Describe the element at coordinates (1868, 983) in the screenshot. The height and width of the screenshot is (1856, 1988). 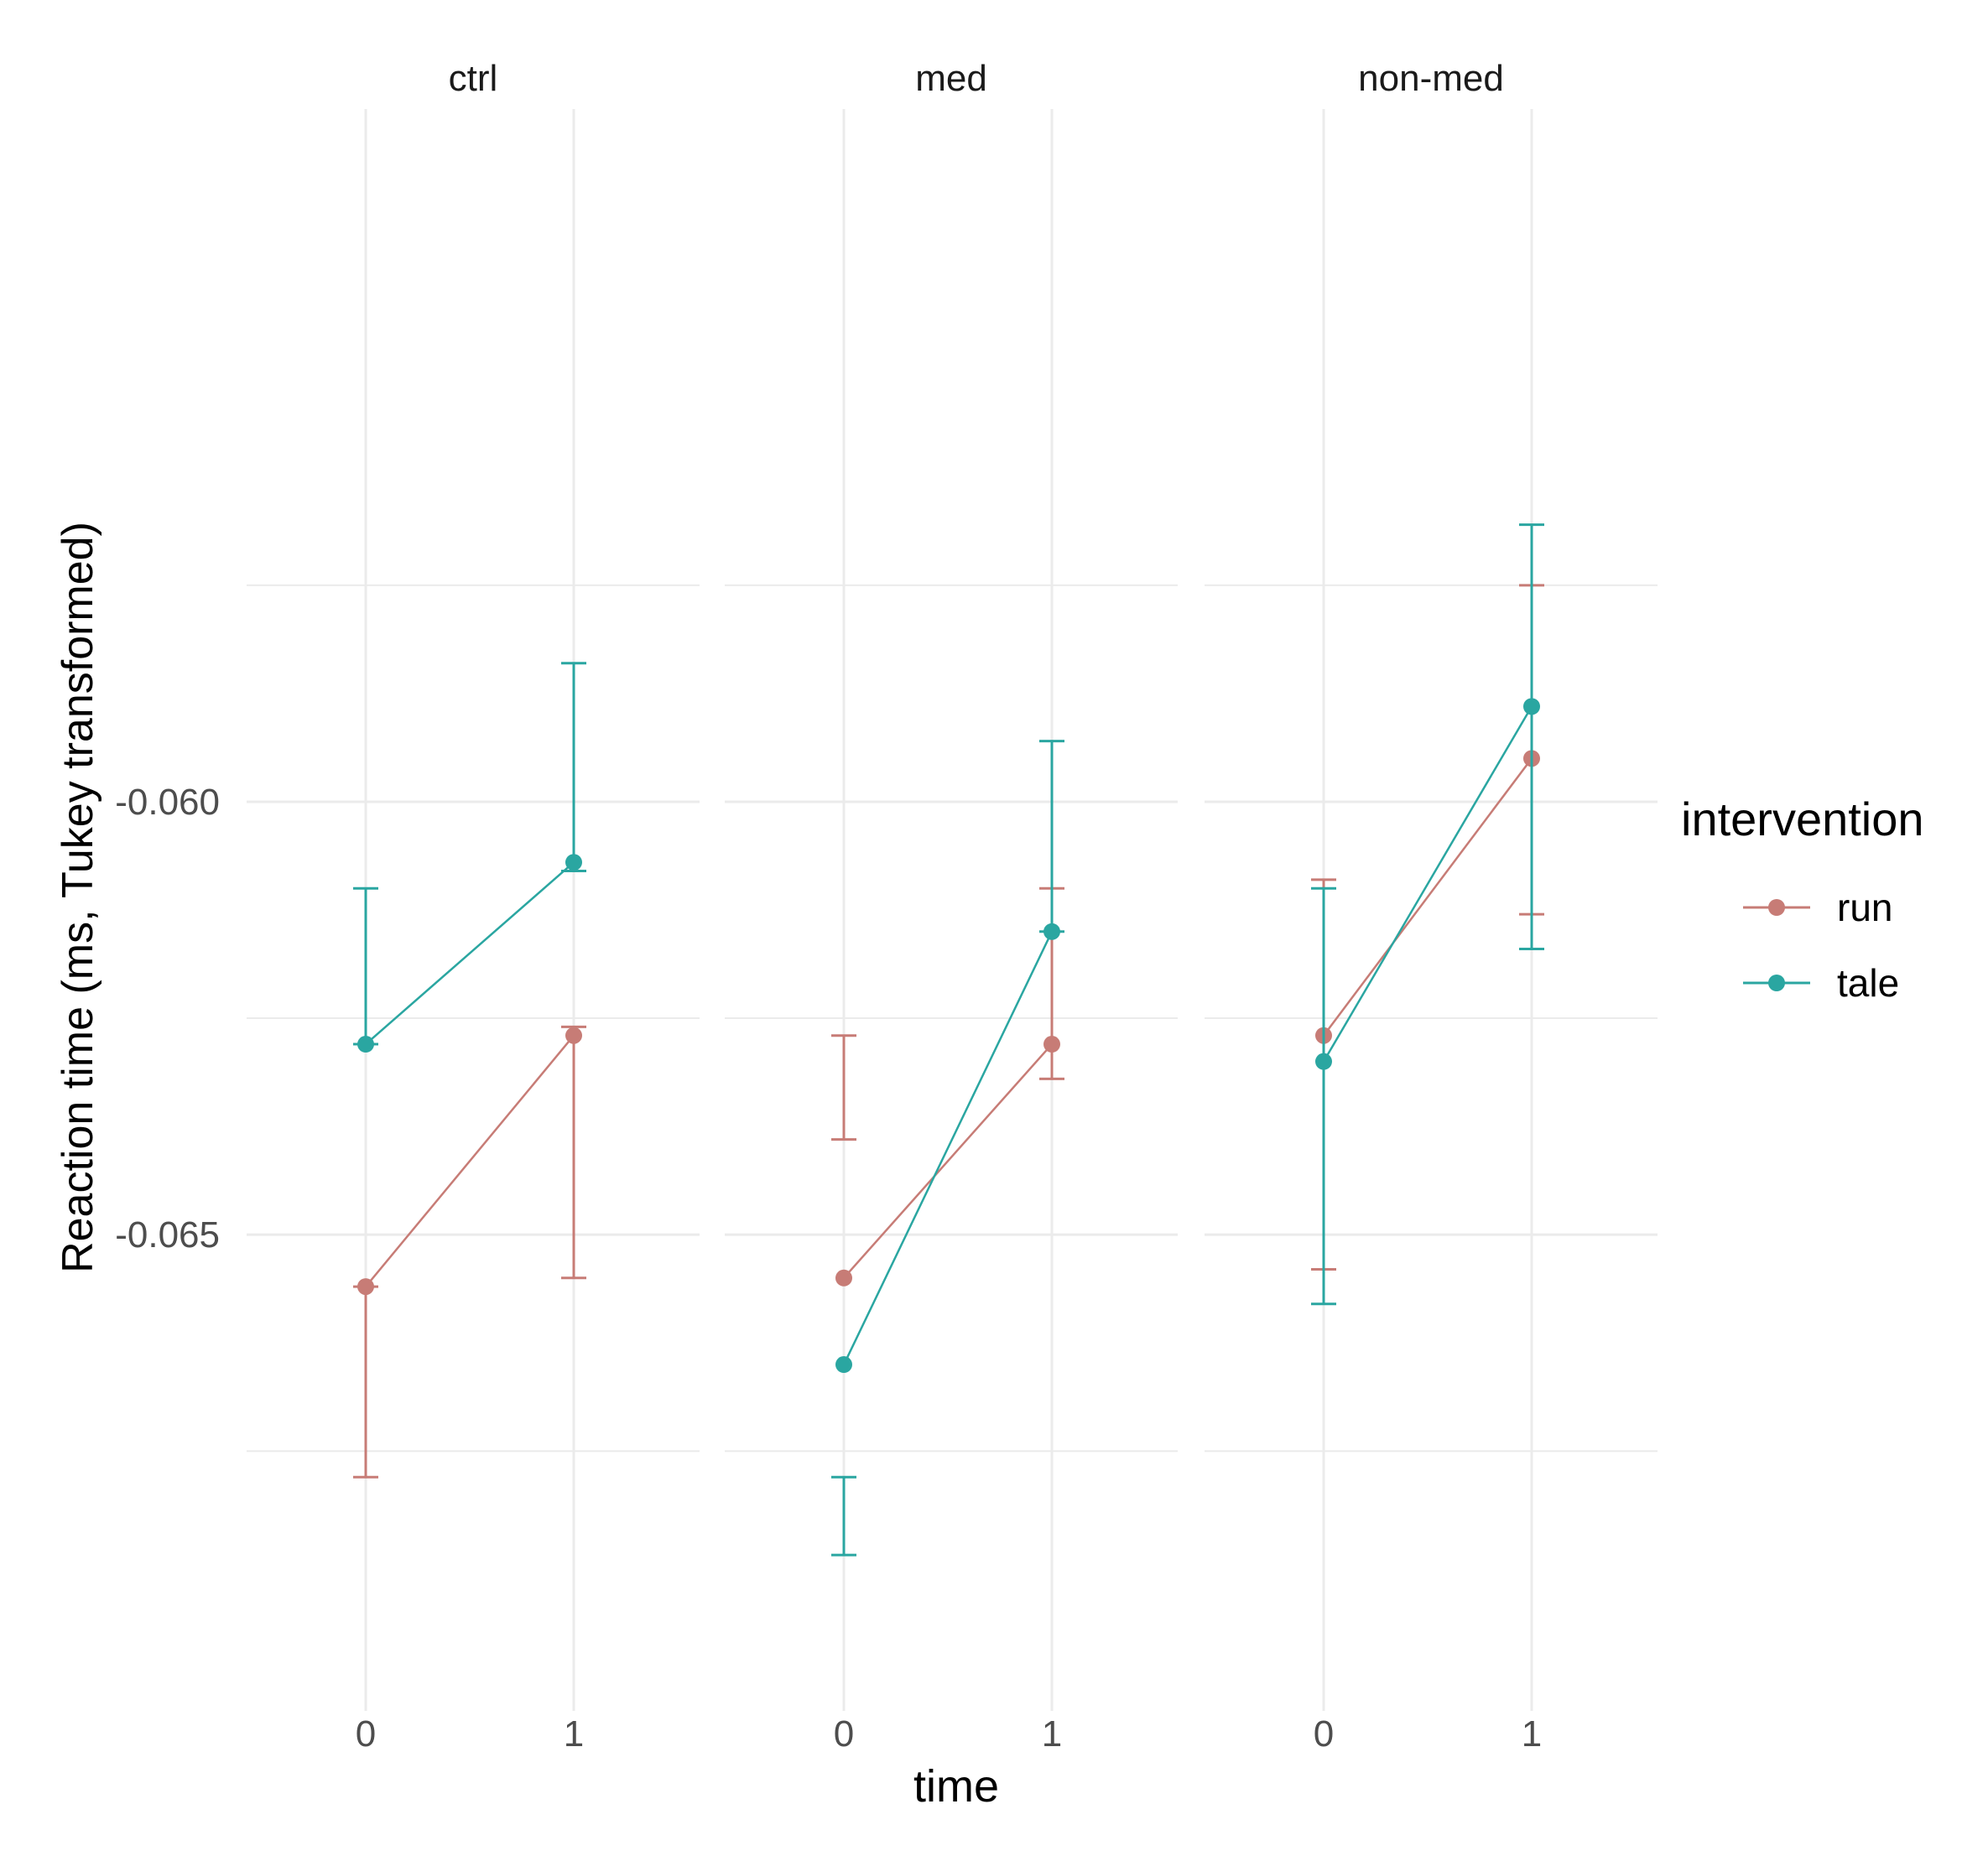
I see `legend-label: tale` at that location.